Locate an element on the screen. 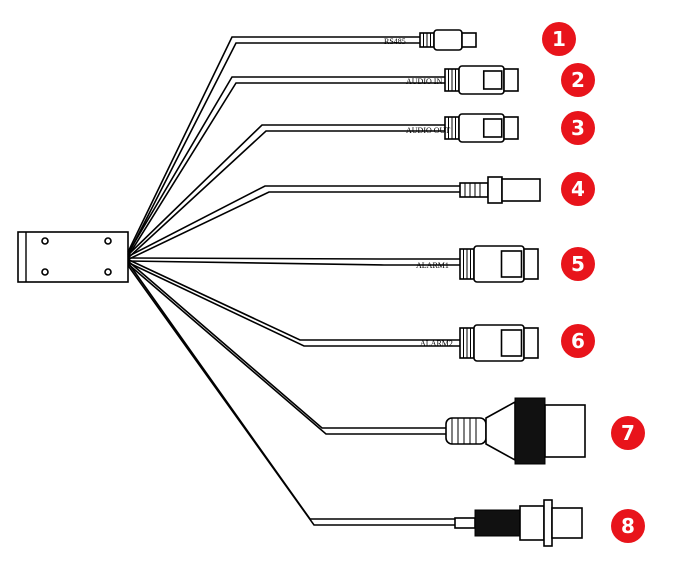  callout-7: 7 is located at coordinates (628, 433).